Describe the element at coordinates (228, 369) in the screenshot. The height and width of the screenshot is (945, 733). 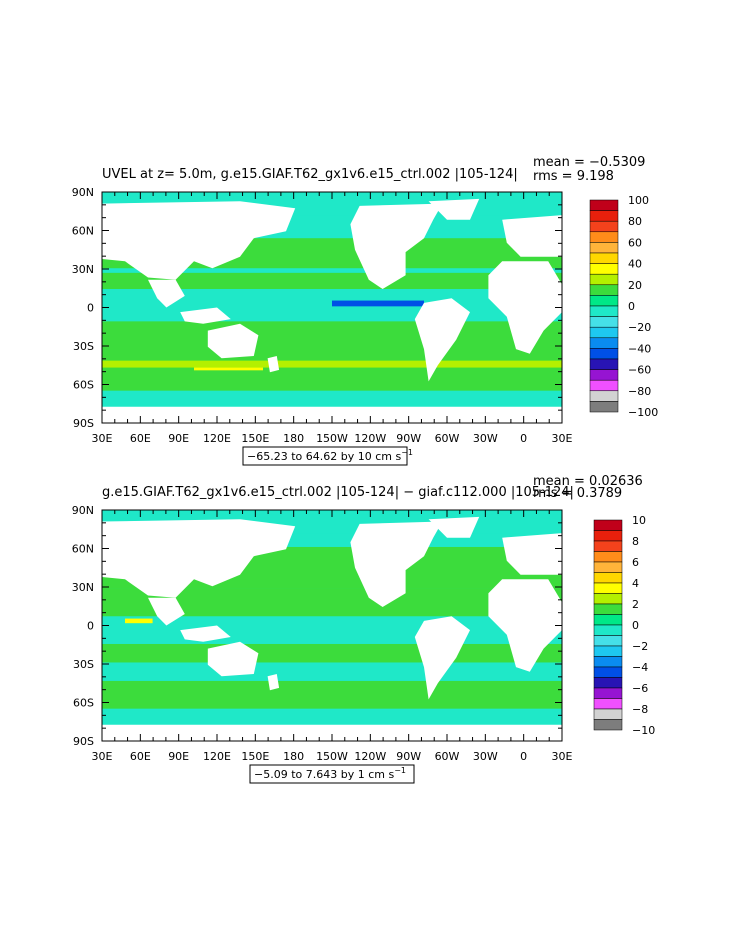
I see `acc-core` at that location.